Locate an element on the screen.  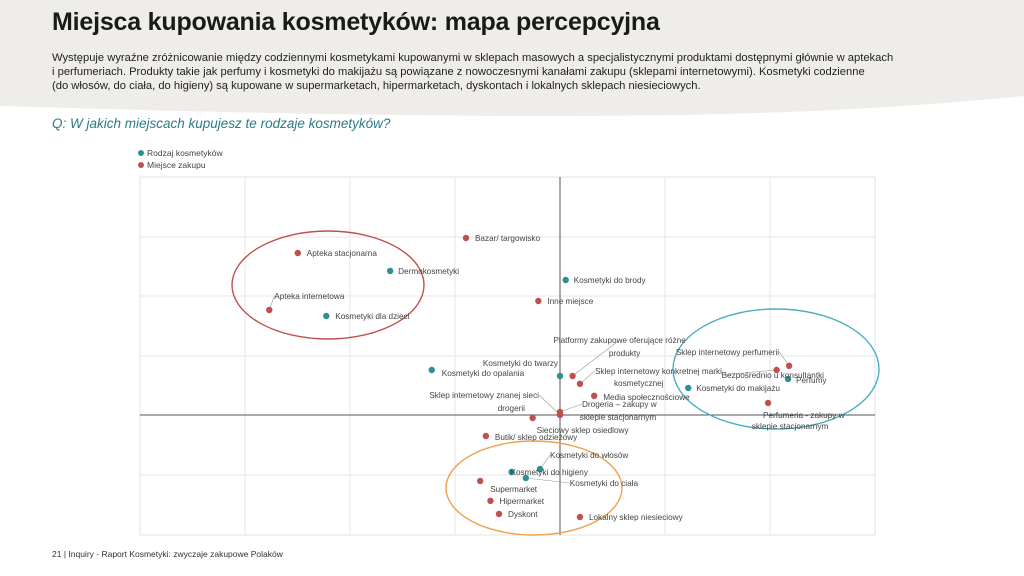
data-label-line: Sklep internetowy perfumerii is located at coordinates (727, 352).